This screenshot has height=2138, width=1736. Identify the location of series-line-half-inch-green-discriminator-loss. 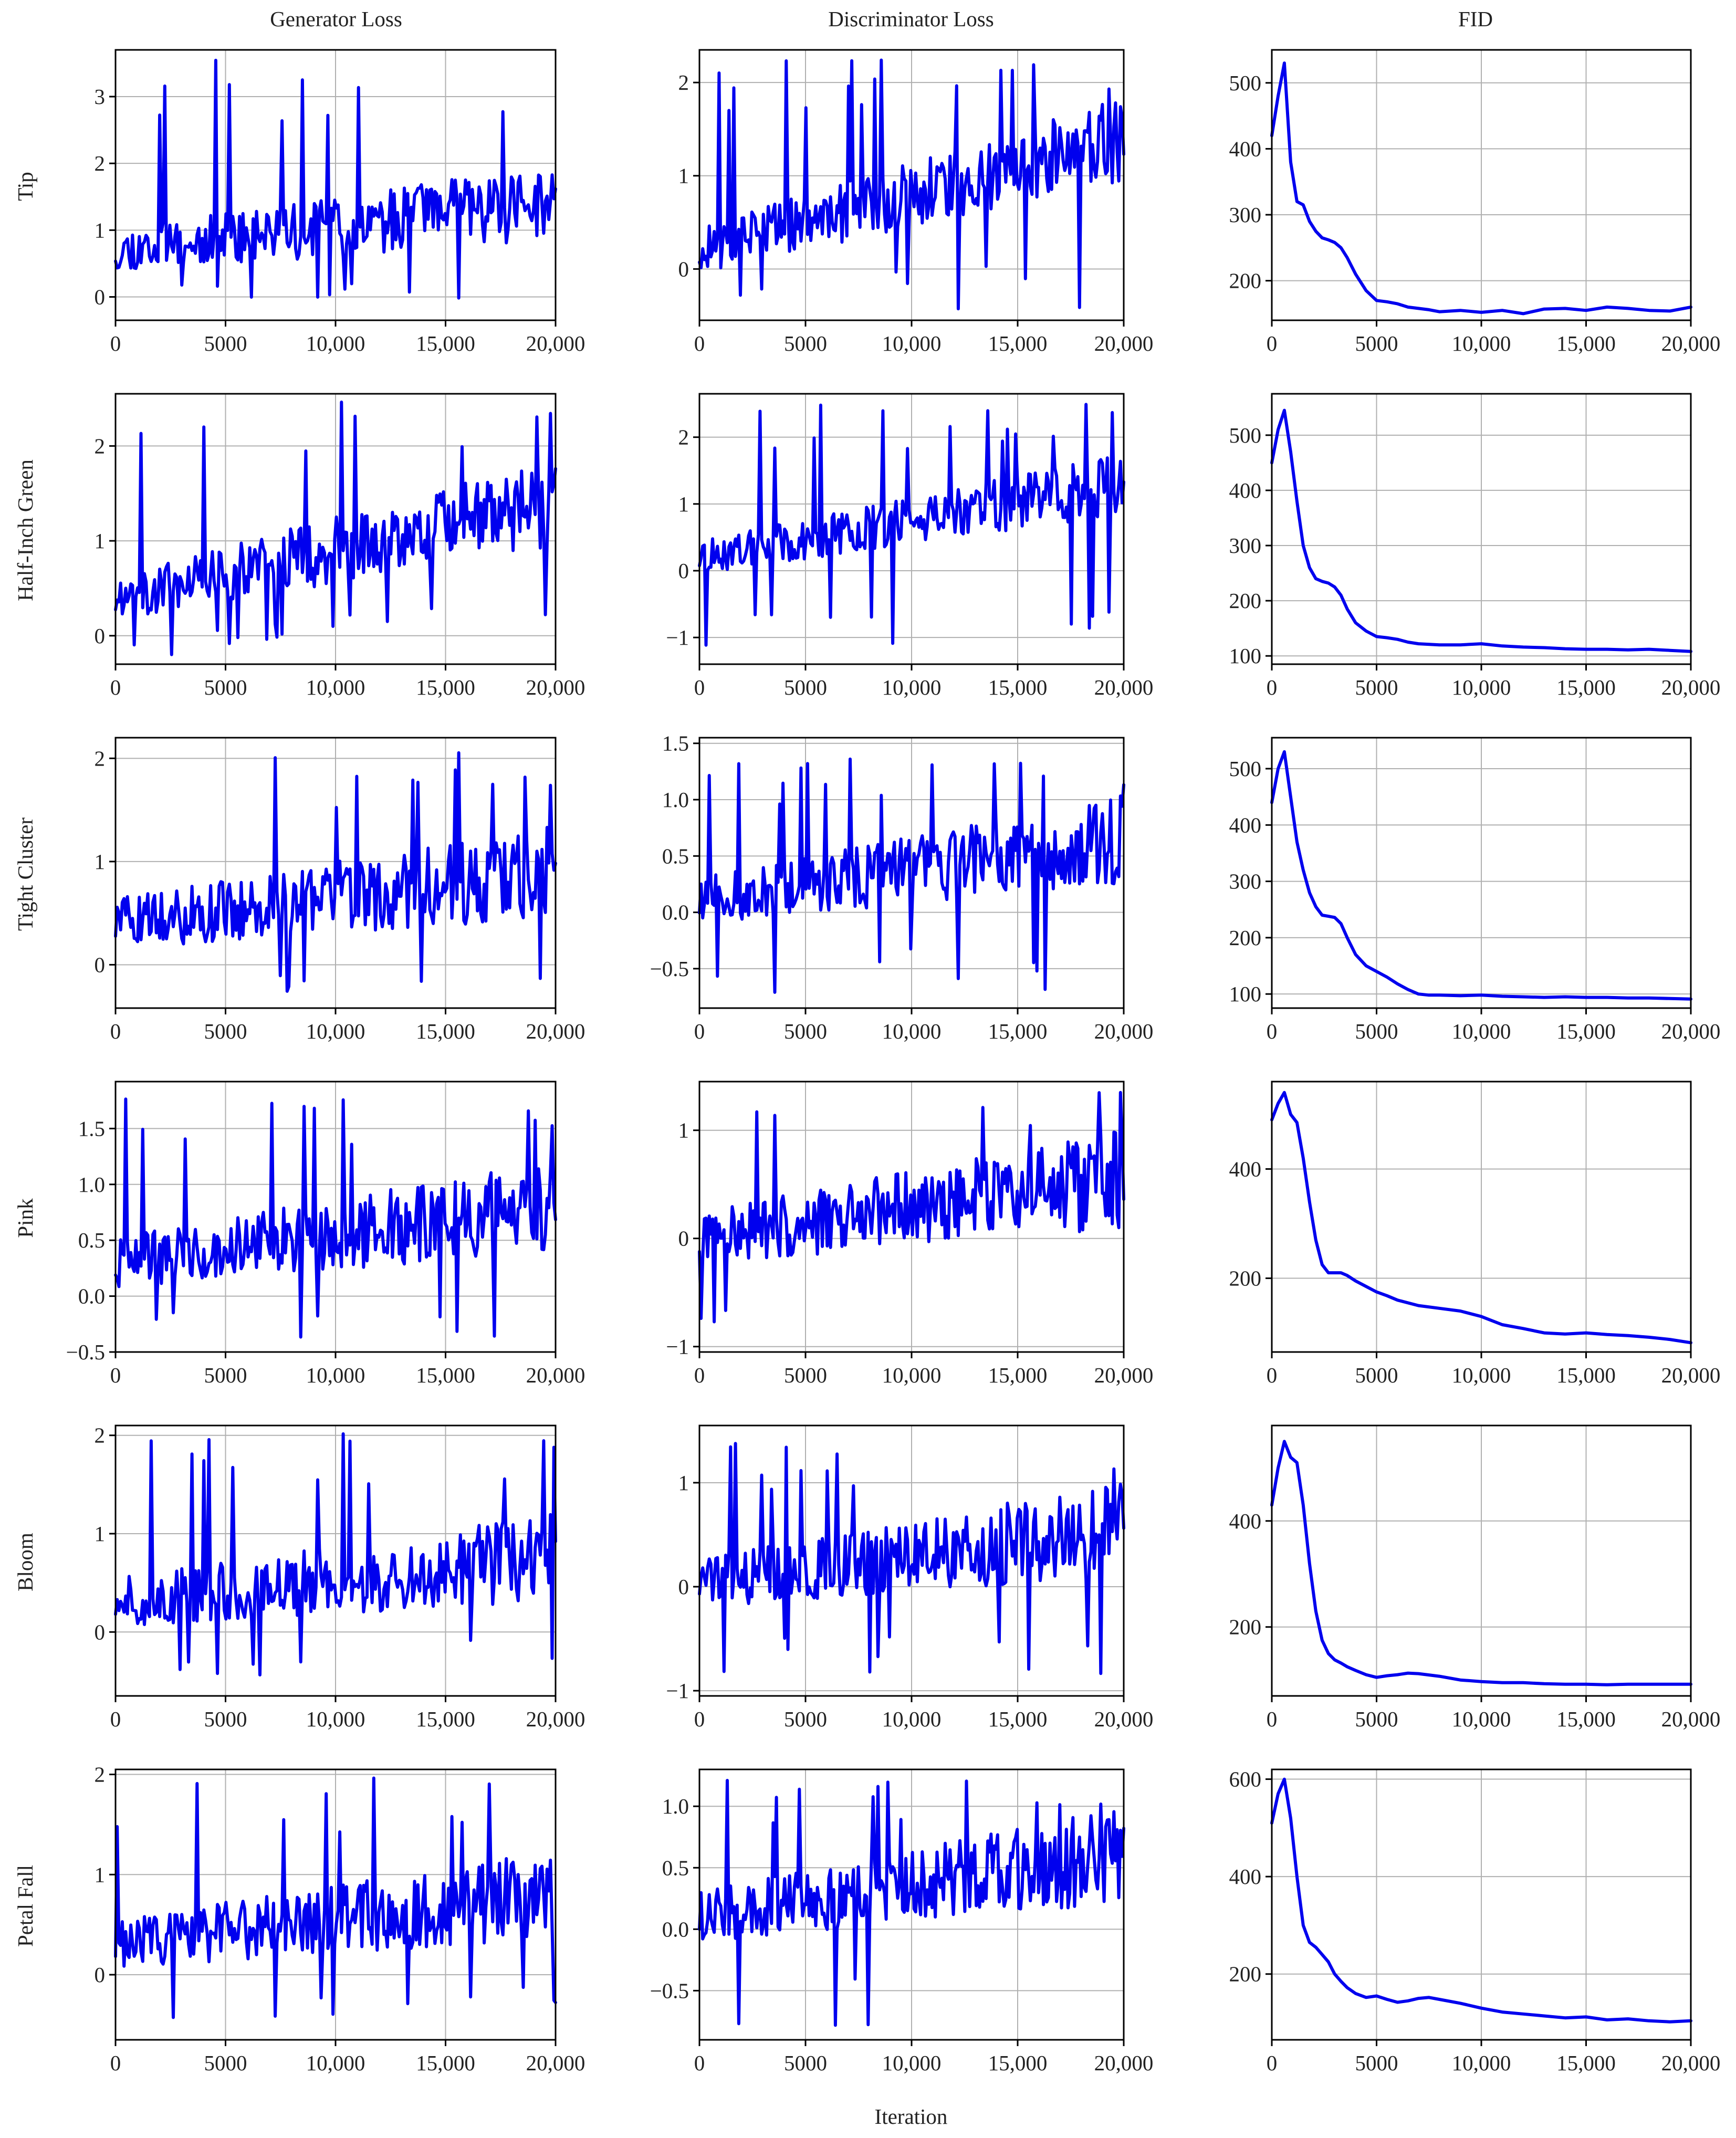
(912, 525).